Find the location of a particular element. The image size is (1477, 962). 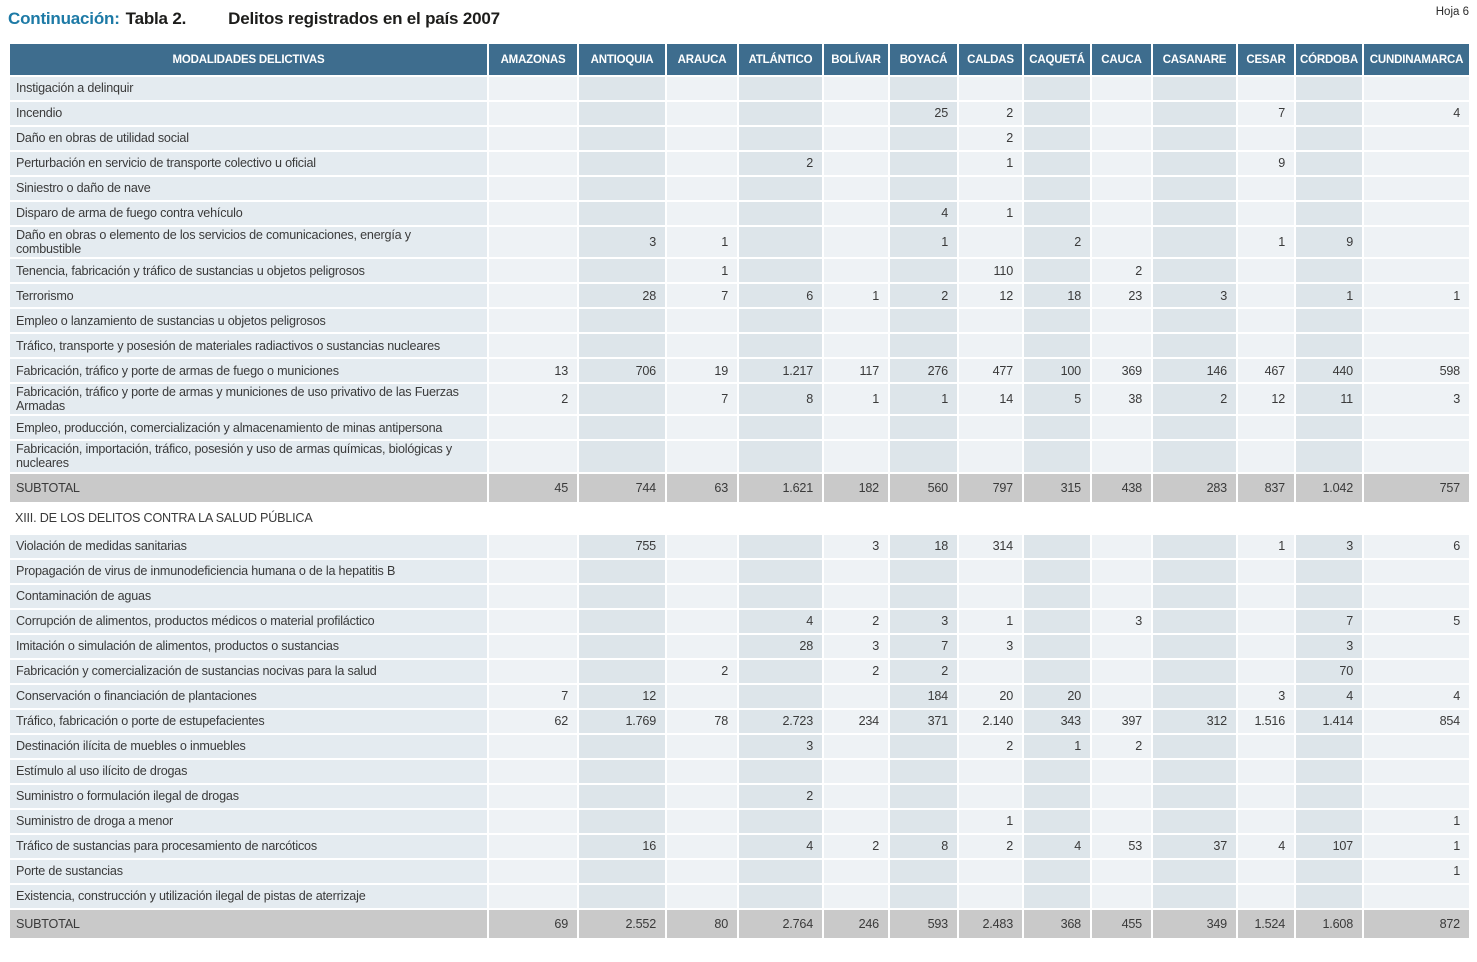

value-cell-cundinamarca: 6 is located at coordinates (1416, 546).